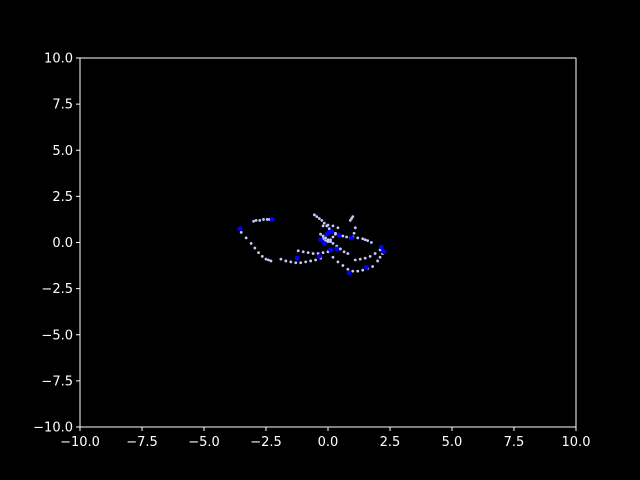 The height and width of the screenshot is (480, 640). Describe the element at coordinates (328, 442) in the screenshot. I see `x-tick-label: 0.0` at that location.